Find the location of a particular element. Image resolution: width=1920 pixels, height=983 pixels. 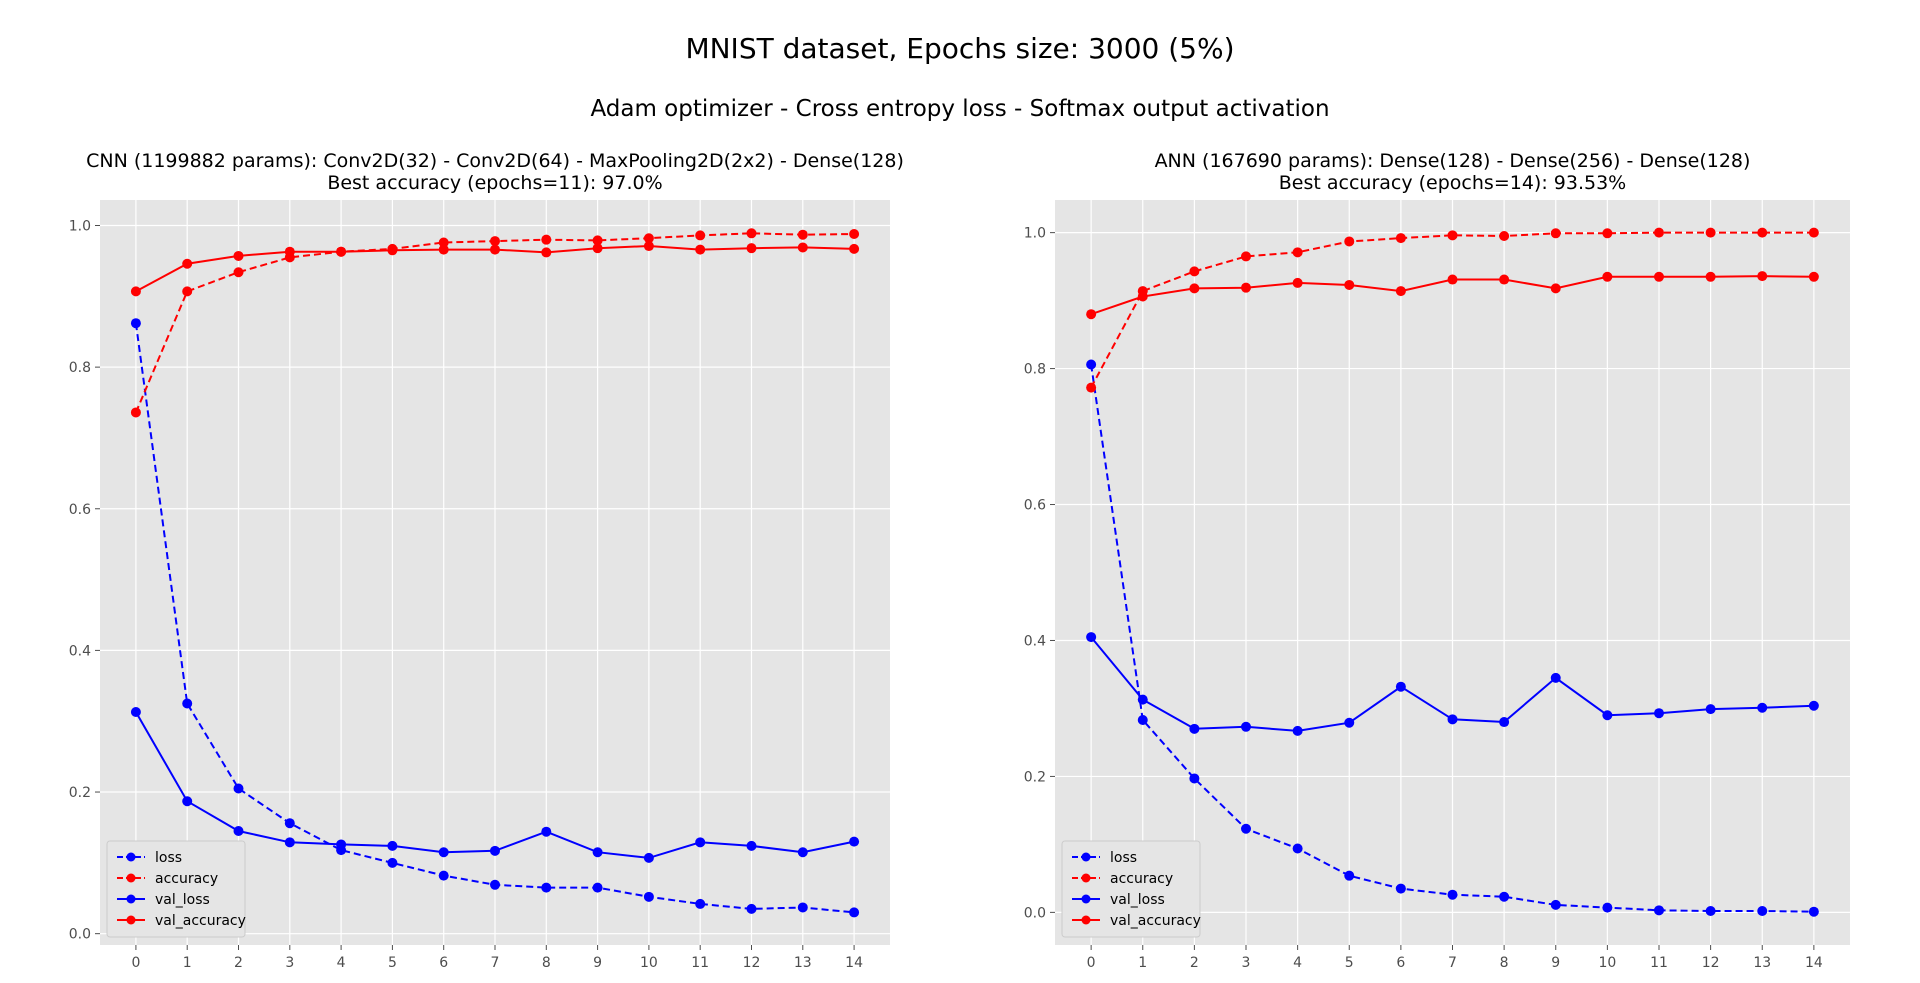

chart-subtitle: Best accuracy (epochs=11): 97.0% is located at coordinates (494, 183).